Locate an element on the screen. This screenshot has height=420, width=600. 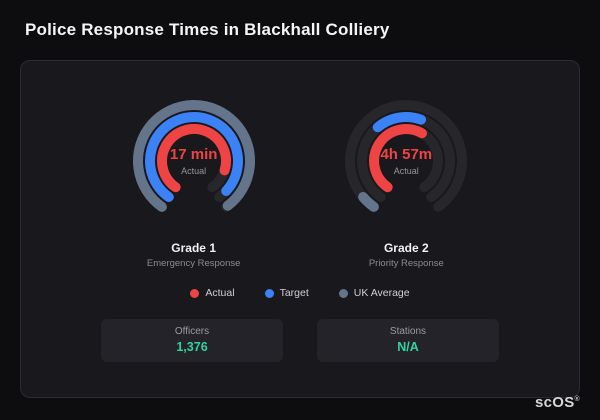
legend-item-target: Target is located at coordinates (286, 293).